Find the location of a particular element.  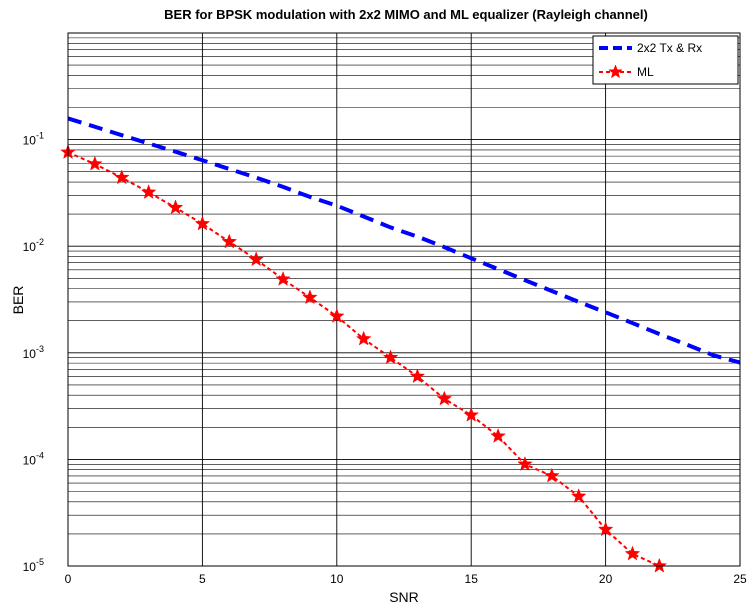

legend-marker-star is located at coordinates (615, 71).